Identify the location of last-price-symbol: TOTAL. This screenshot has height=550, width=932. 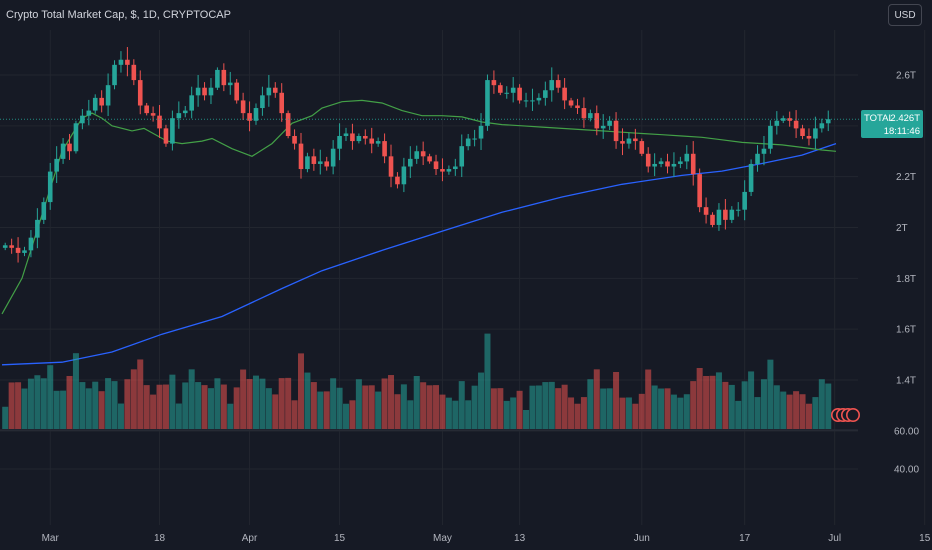
(879, 118).